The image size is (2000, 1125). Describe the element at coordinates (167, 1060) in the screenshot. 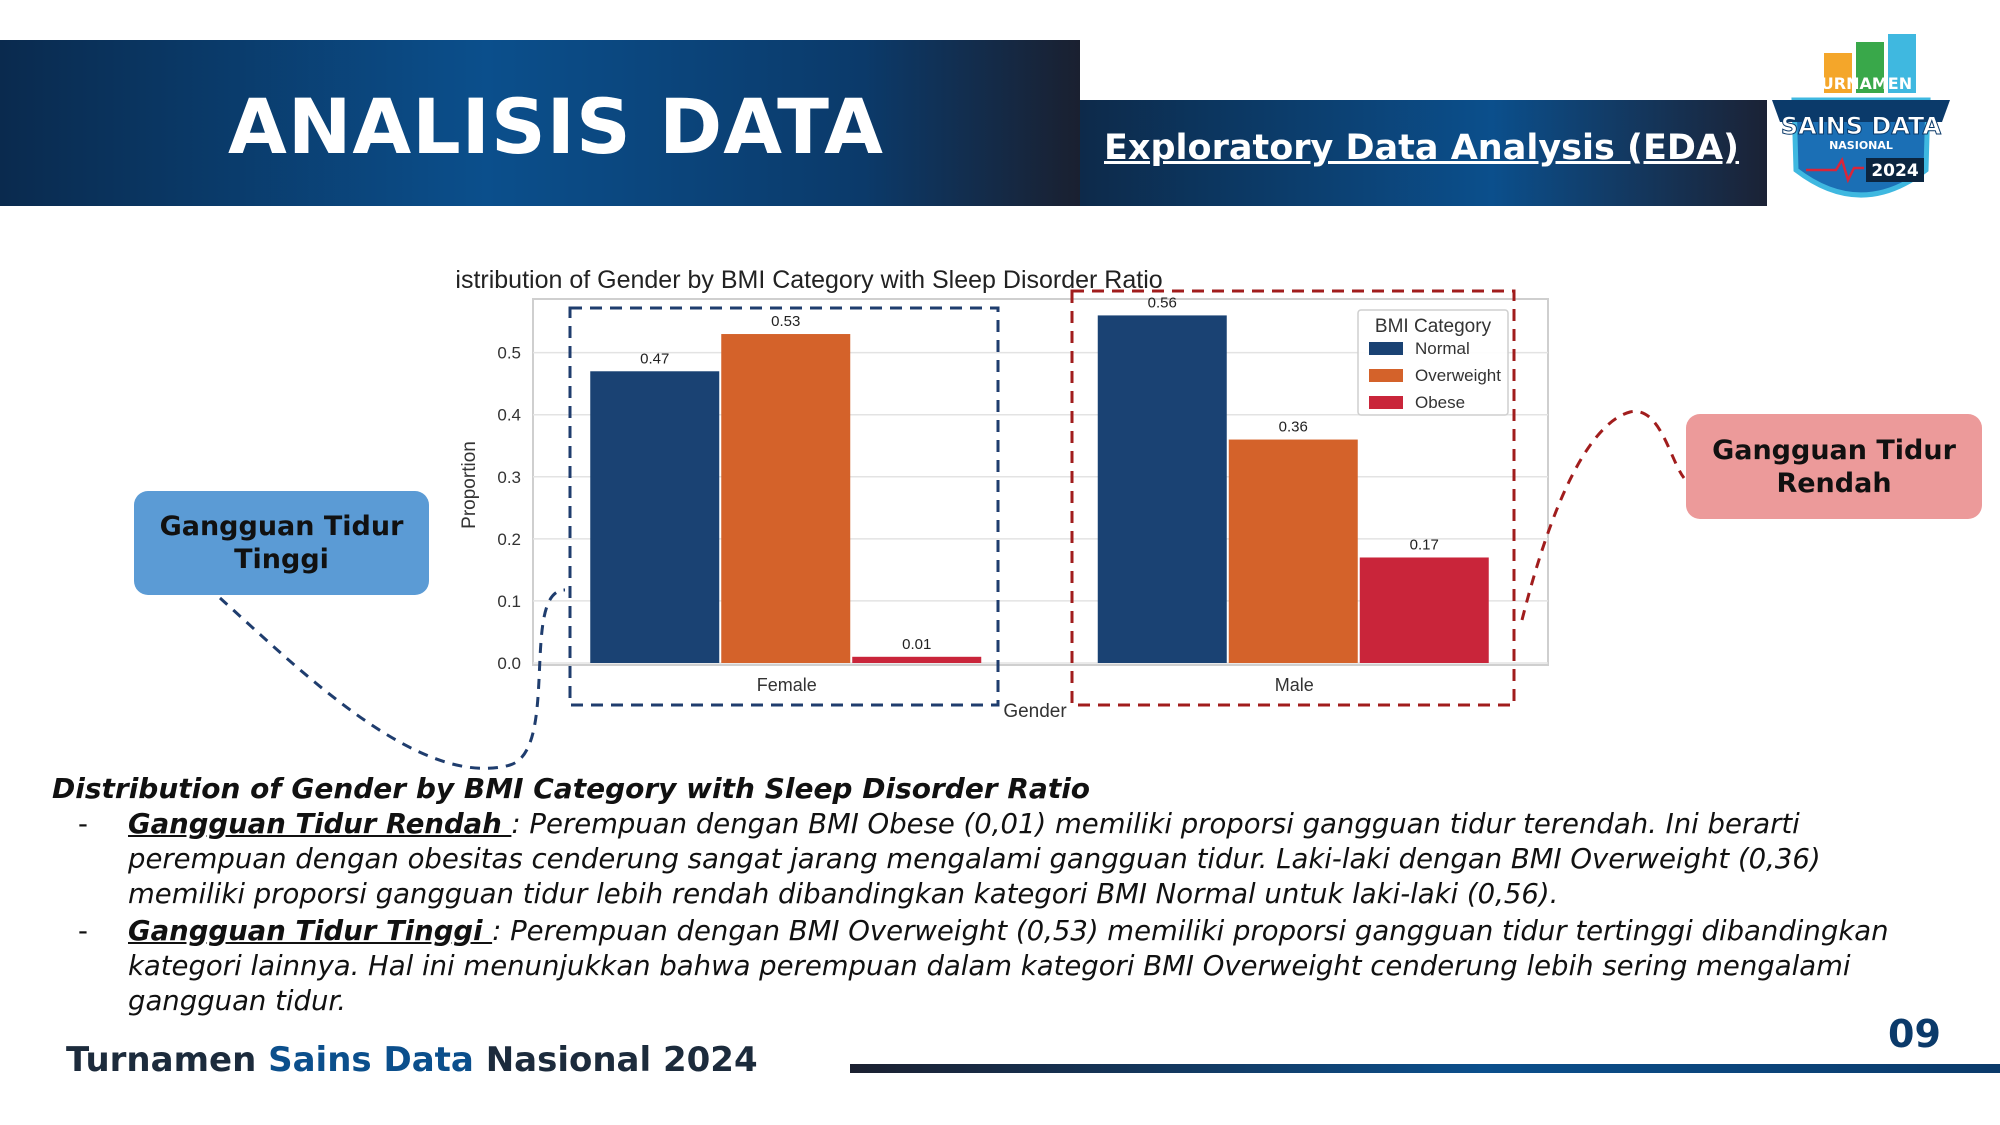

I see `footer-part-a: Turnamen` at that location.